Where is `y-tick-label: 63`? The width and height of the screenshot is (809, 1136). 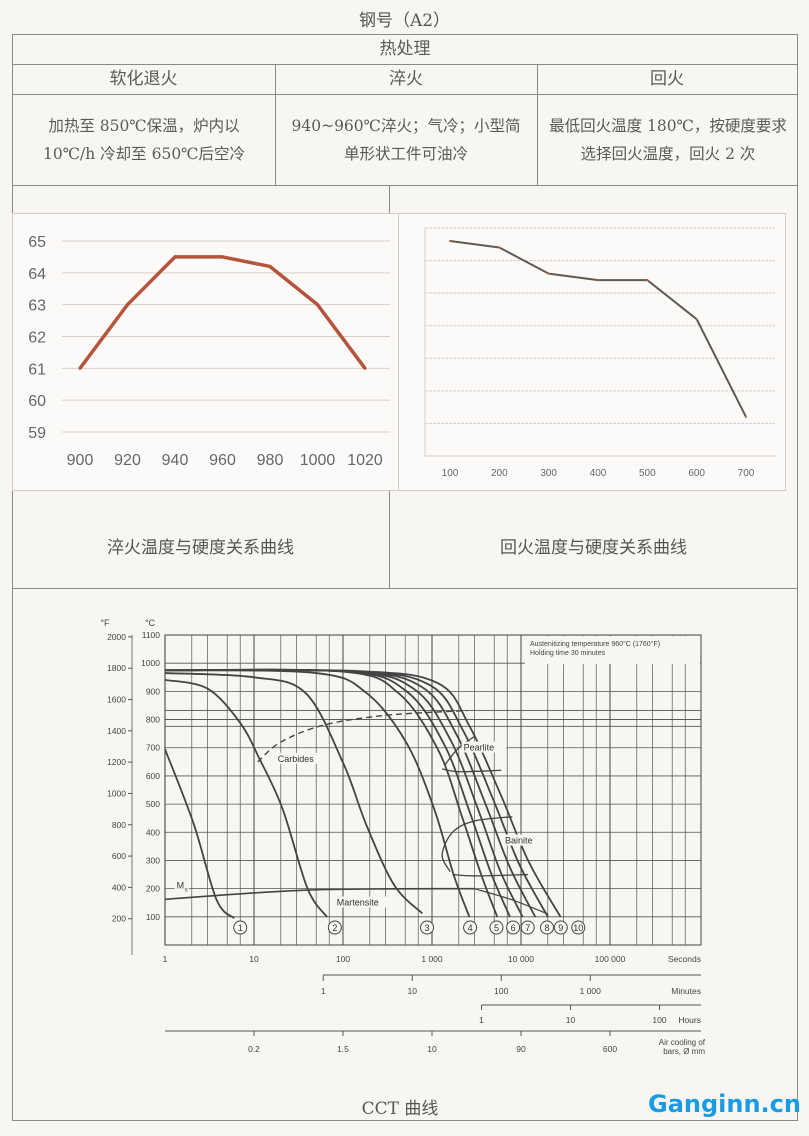 y-tick-label: 63 is located at coordinates (37, 306).